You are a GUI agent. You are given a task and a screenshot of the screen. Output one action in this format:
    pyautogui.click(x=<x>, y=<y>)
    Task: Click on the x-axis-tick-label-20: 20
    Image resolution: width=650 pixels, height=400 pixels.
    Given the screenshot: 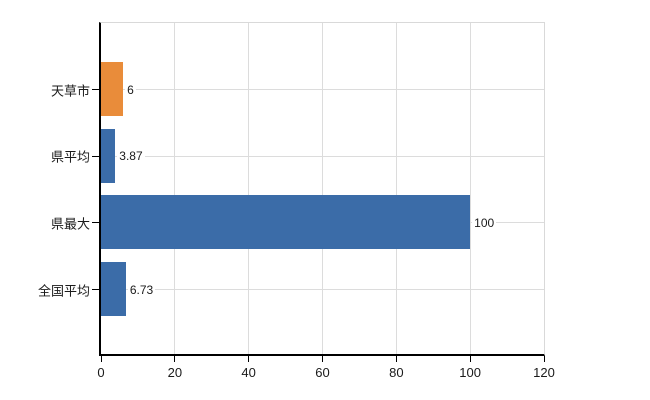 What is the action you would take?
    pyautogui.click(x=175, y=372)
    